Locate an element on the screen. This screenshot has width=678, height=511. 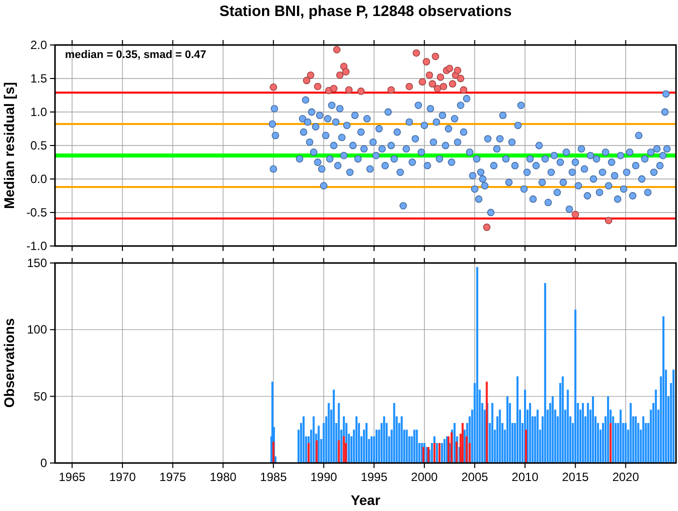
annotation: median = 0.35, smad = 0.47 is located at coordinates (135, 55).